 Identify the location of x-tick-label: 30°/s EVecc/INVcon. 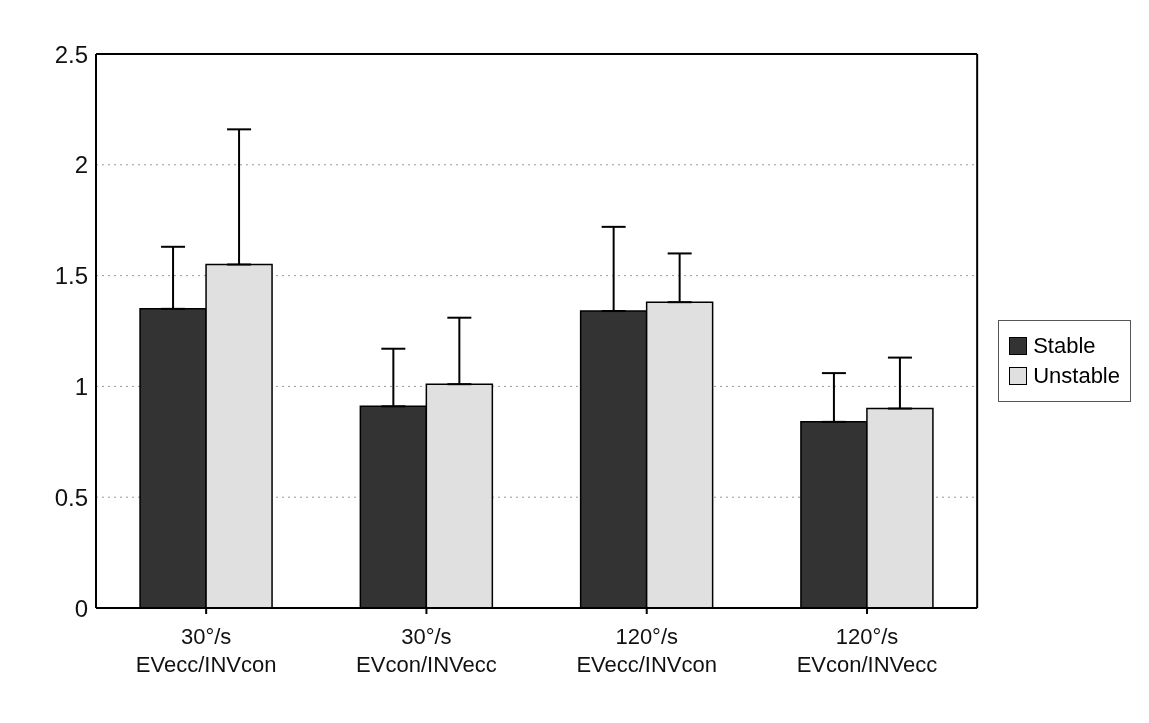
(206, 650).